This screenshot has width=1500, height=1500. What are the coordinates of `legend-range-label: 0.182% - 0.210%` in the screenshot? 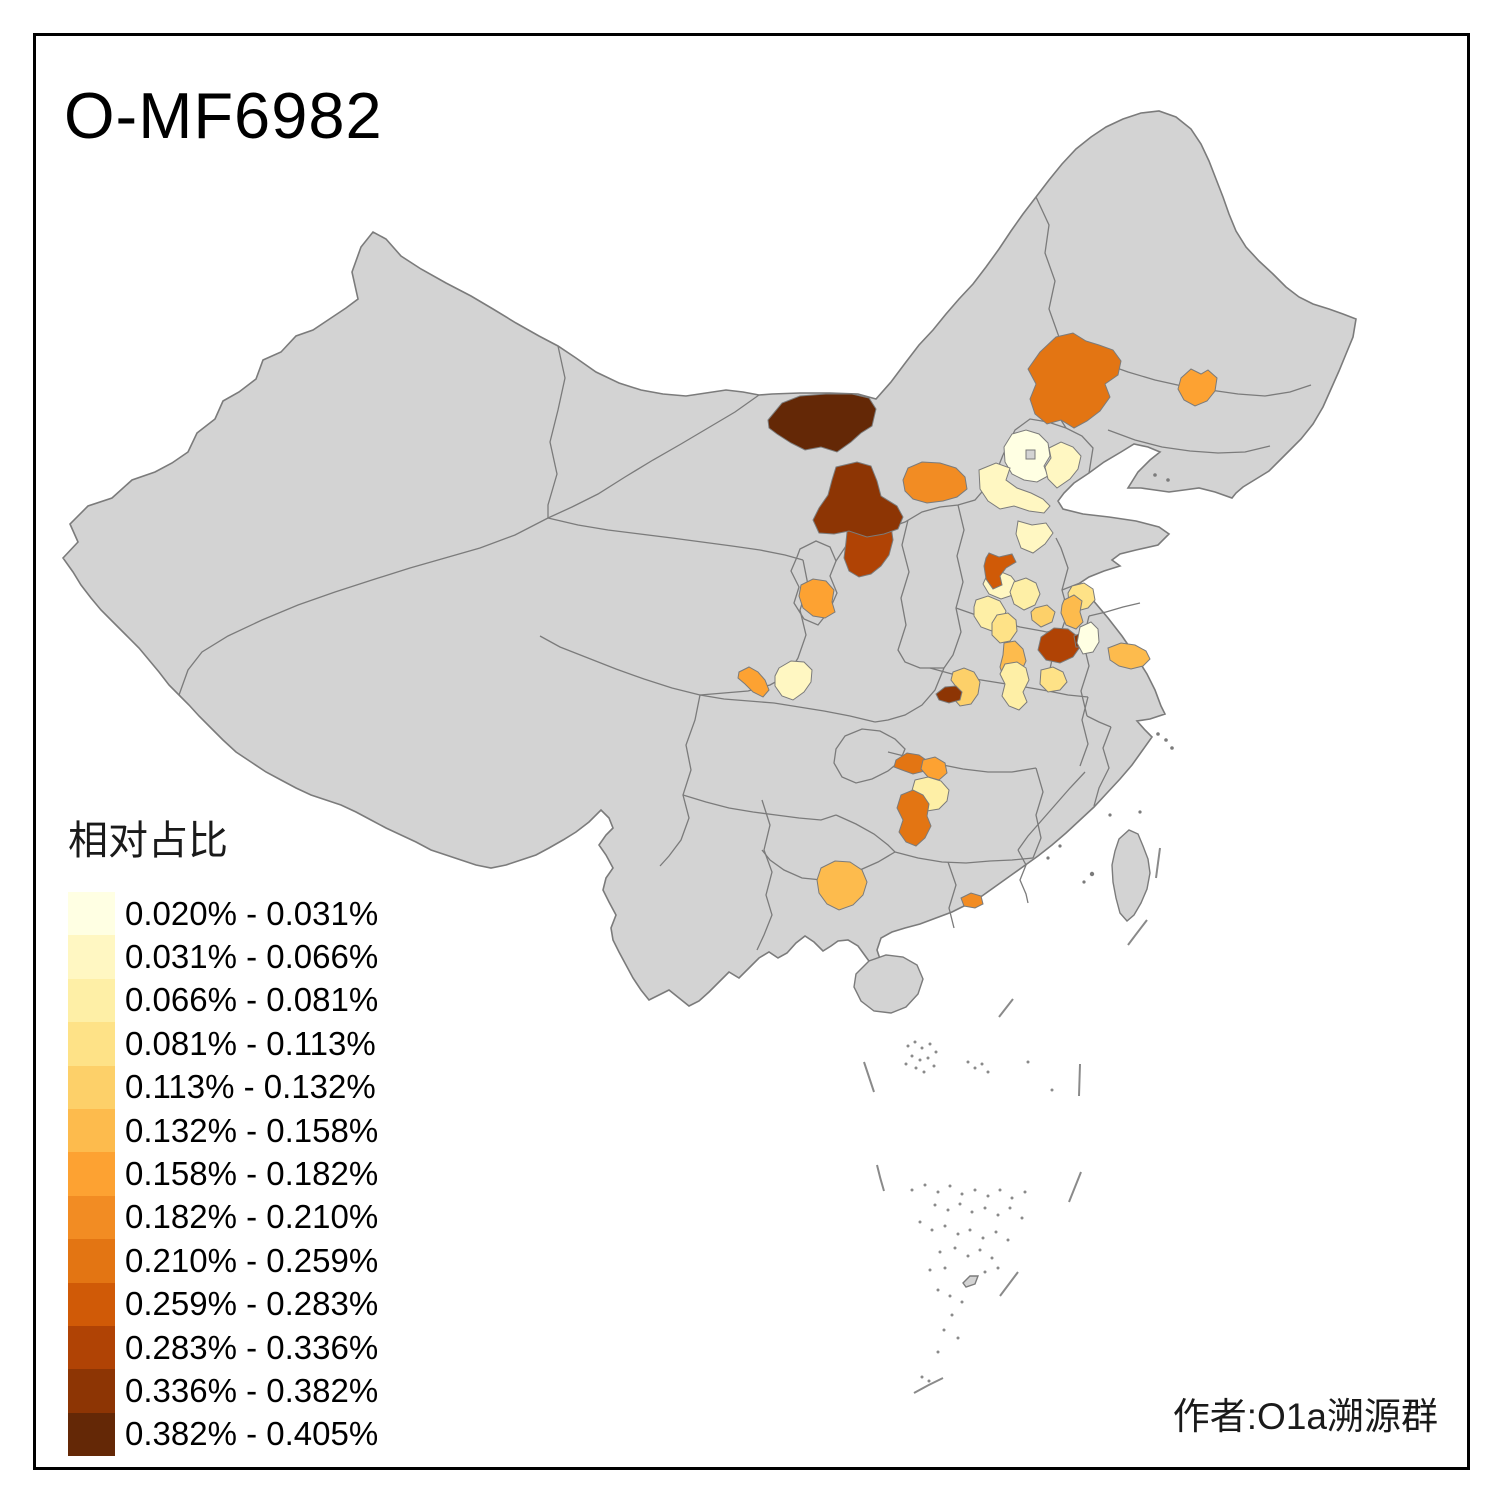 It's located at (252, 1217).